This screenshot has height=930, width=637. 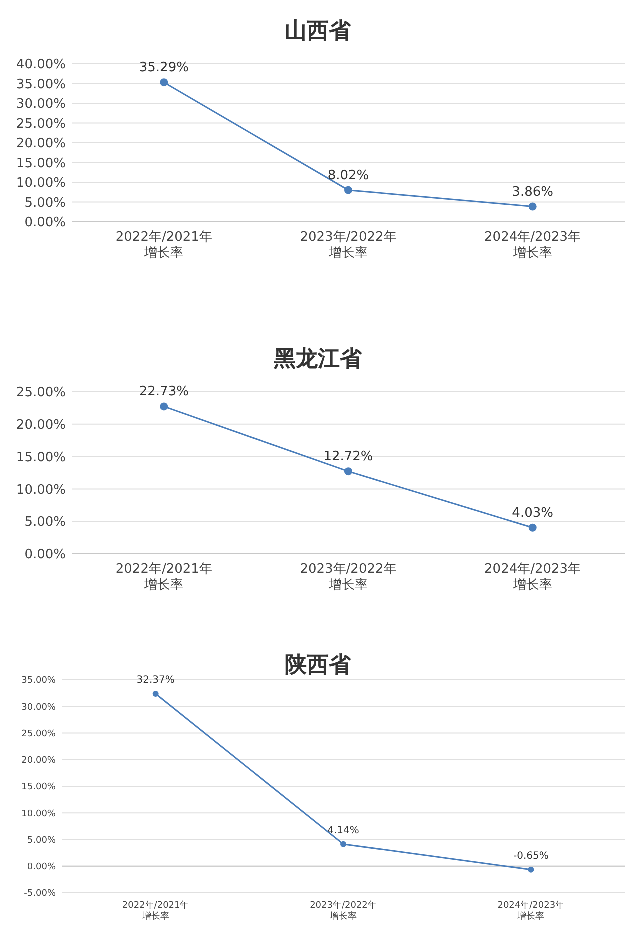 What do you see at coordinates (41, 65) in the screenshot?
I see `y-tick-label: 40.00%` at bounding box center [41, 65].